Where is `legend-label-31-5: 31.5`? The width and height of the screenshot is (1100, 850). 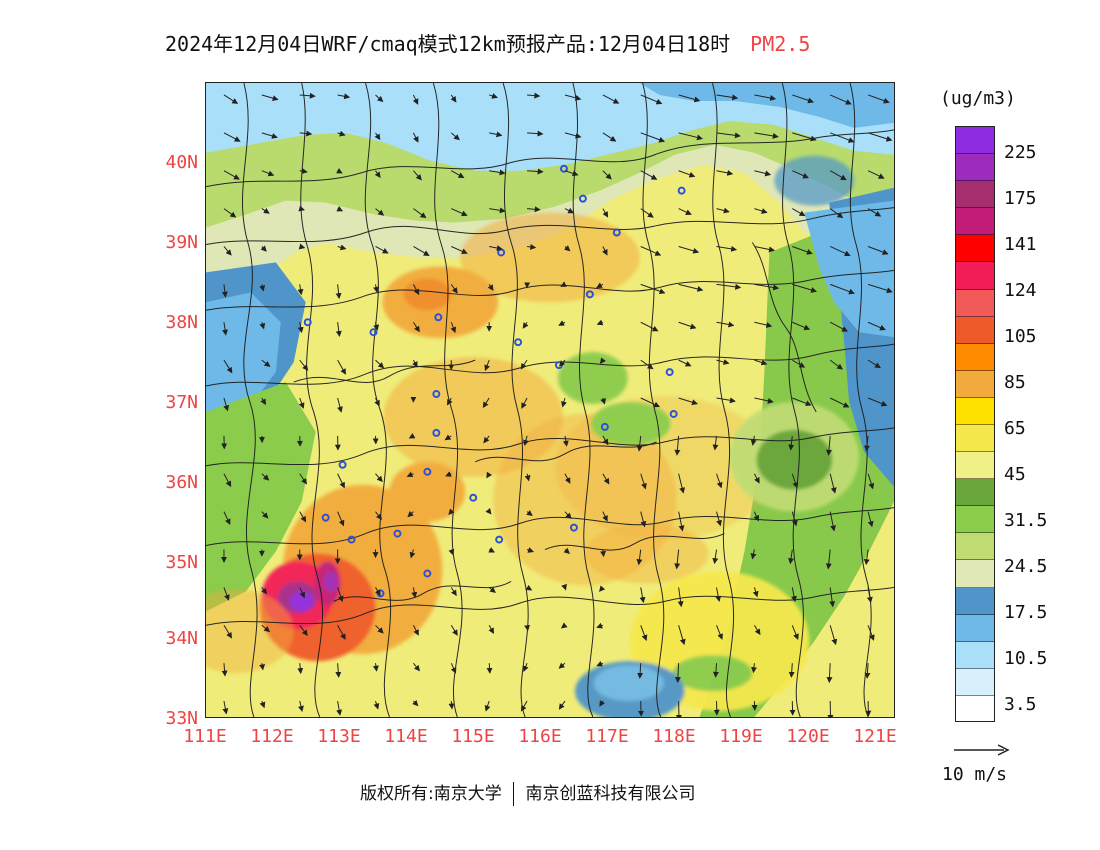 legend-label-31-5: 31.5 is located at coordinates (1026, 520).